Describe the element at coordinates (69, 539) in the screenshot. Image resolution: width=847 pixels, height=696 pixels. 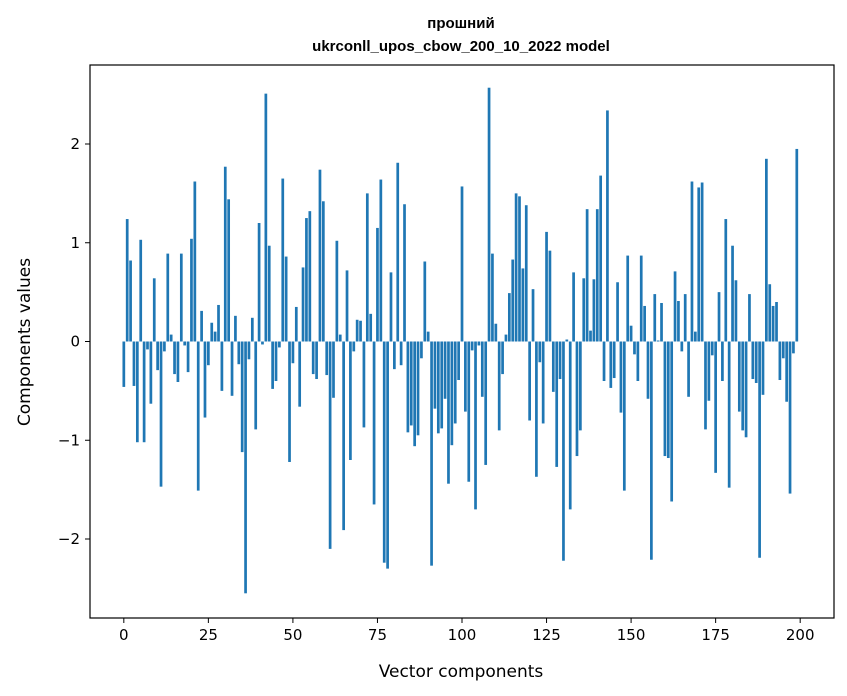
I see `y-tick-label: −2` at that location.